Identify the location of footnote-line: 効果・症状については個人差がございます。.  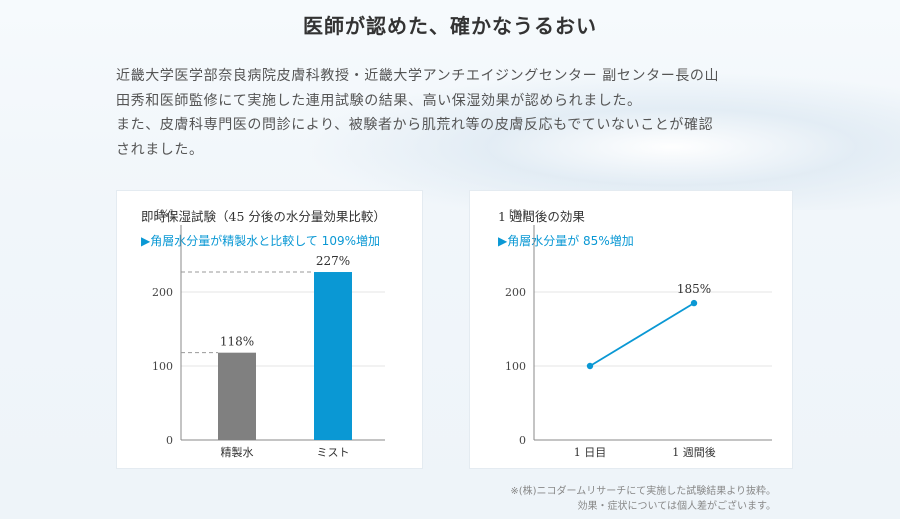
(677, 506).